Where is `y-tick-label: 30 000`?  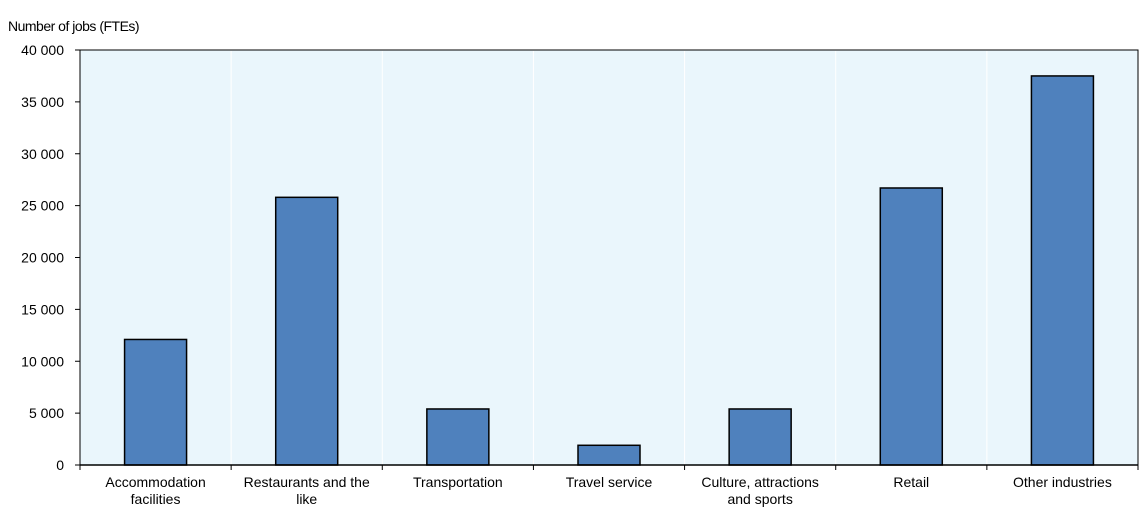
y-tick-label: 30 000 is located at coordinates (42, 154).